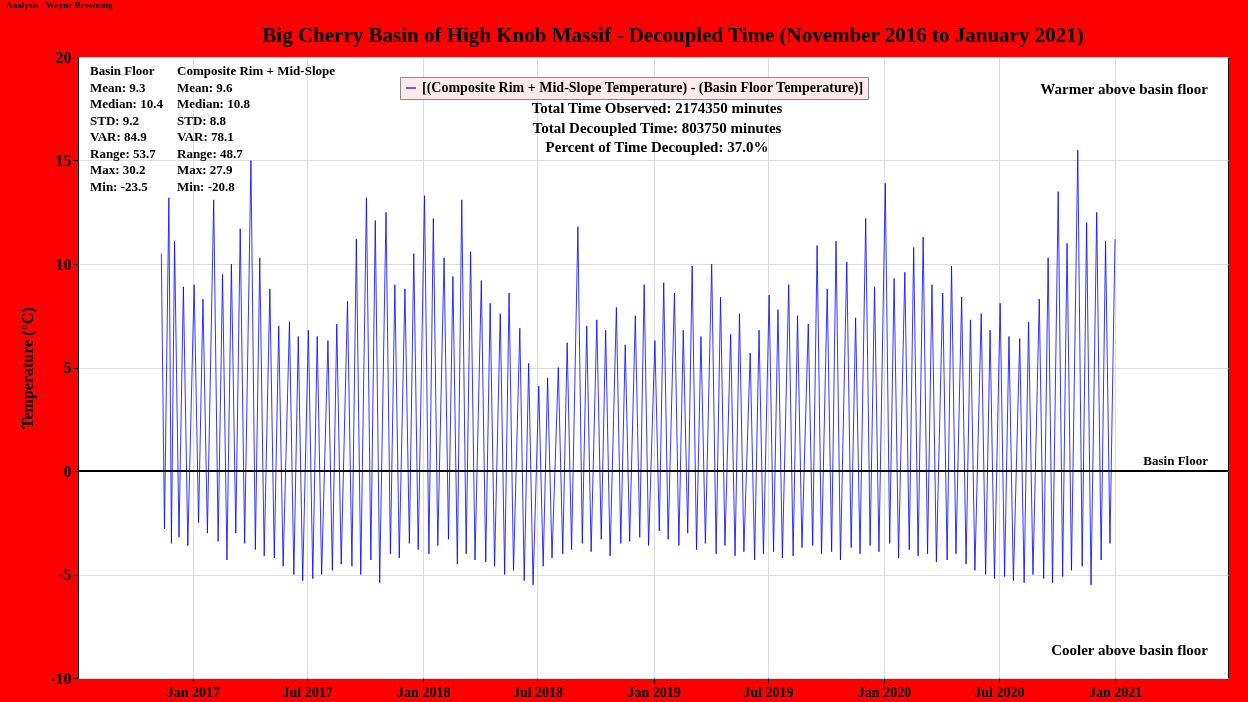  I want to click on annotation: Min: -23.5, so click(119, 186).